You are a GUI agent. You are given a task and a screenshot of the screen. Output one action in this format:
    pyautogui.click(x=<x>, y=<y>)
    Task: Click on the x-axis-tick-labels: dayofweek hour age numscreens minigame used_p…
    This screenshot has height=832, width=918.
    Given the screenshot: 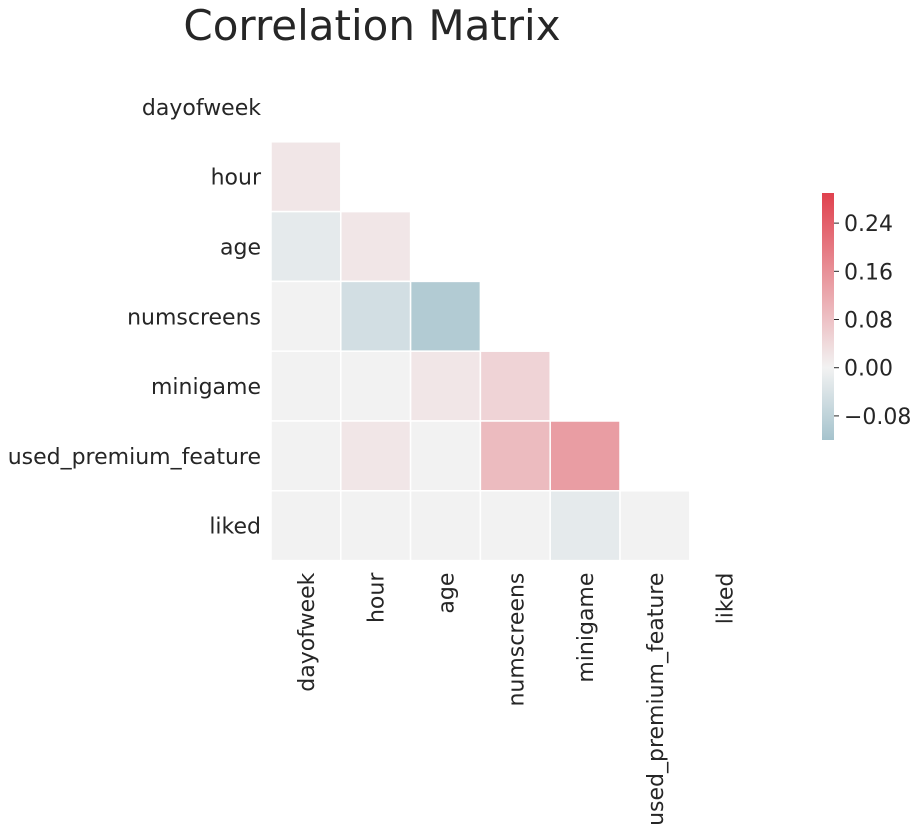 What is the action you would take?
    pyautogui.click(x=517, y=699)
    